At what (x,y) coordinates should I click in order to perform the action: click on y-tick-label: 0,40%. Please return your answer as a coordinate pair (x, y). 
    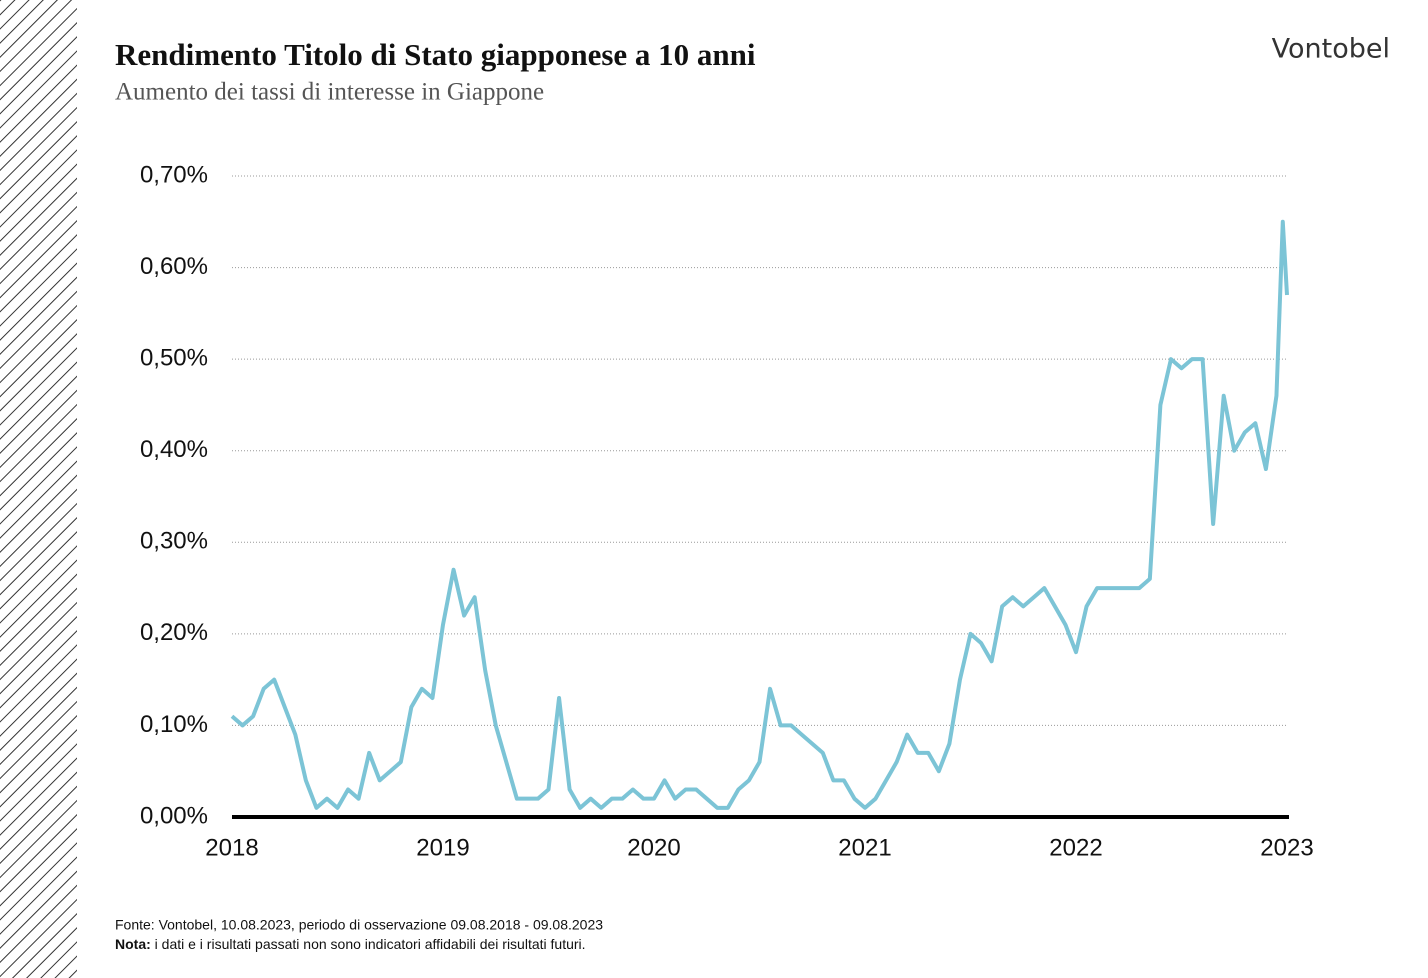
    Looking at the image, I should click on (174, 449).